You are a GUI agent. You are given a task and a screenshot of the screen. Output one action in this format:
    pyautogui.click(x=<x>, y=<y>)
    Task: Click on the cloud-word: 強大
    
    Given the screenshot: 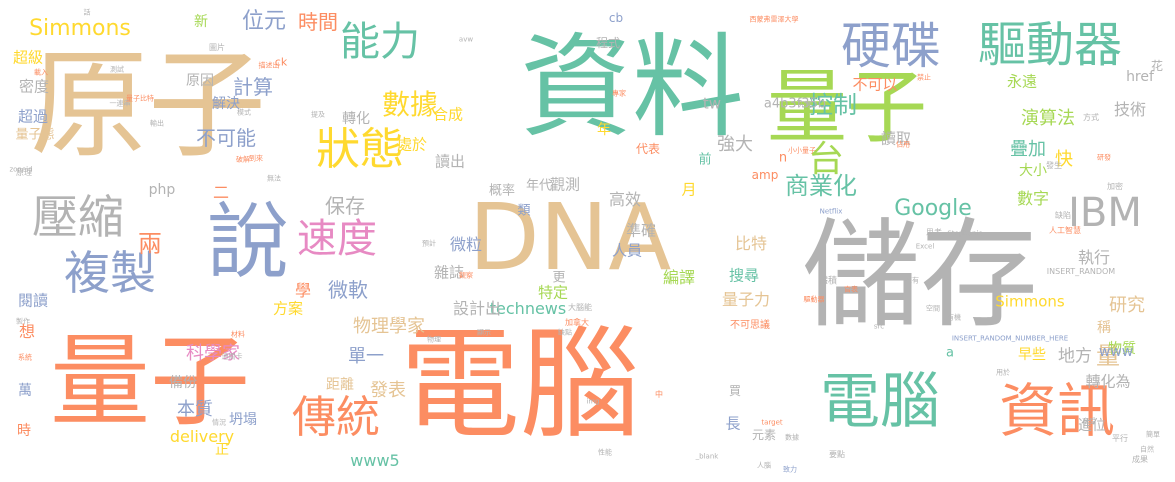 What is the action you would take?
    pyautogui.click(x=735, y=144)
    